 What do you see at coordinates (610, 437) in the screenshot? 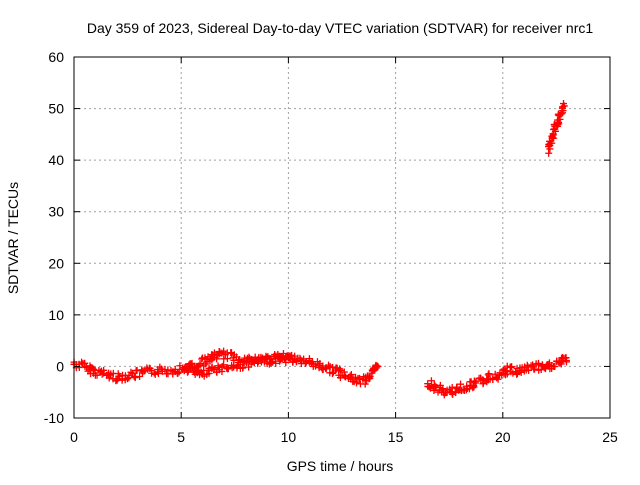
I see `x-tick-label: 25` at bounding box center [610, 437].